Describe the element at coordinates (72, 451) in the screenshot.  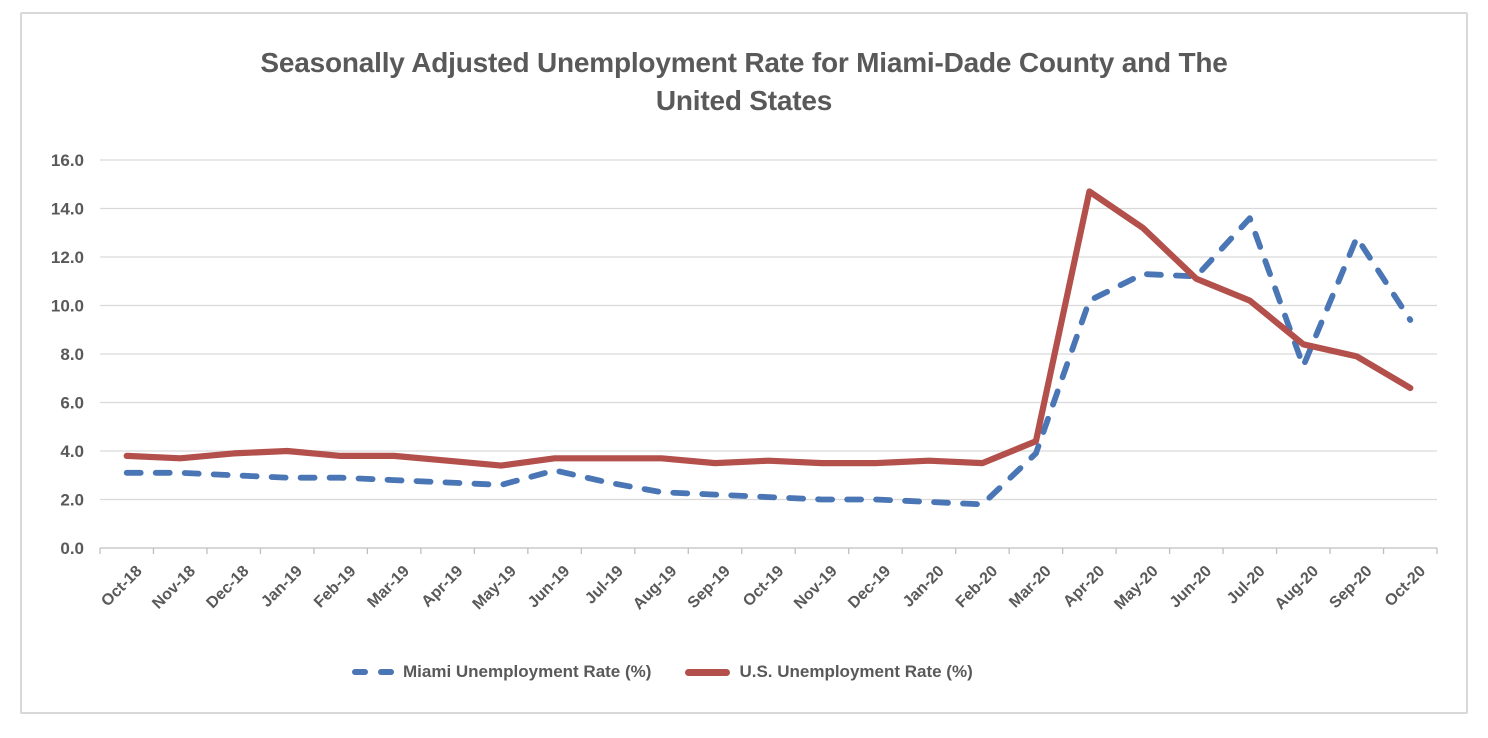
I see `y-tick-label: 4.0` at that location.